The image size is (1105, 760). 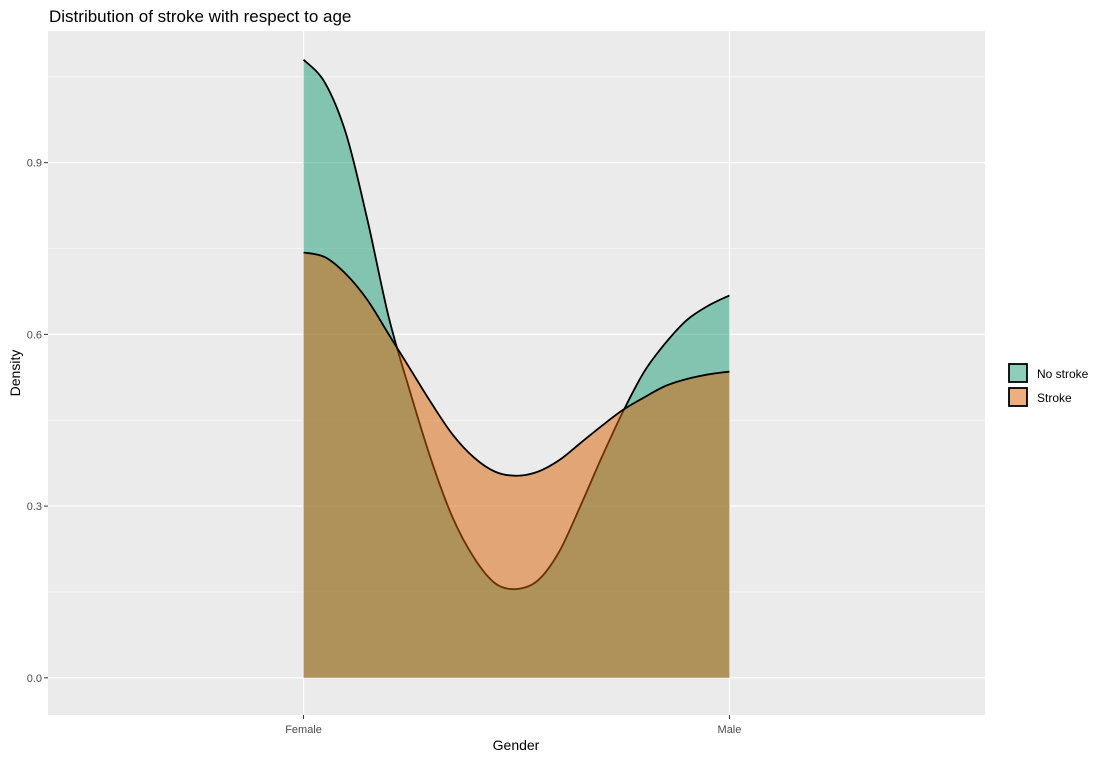 I want to click on y-tick-label: 0.3, so click(x=34, y=507).